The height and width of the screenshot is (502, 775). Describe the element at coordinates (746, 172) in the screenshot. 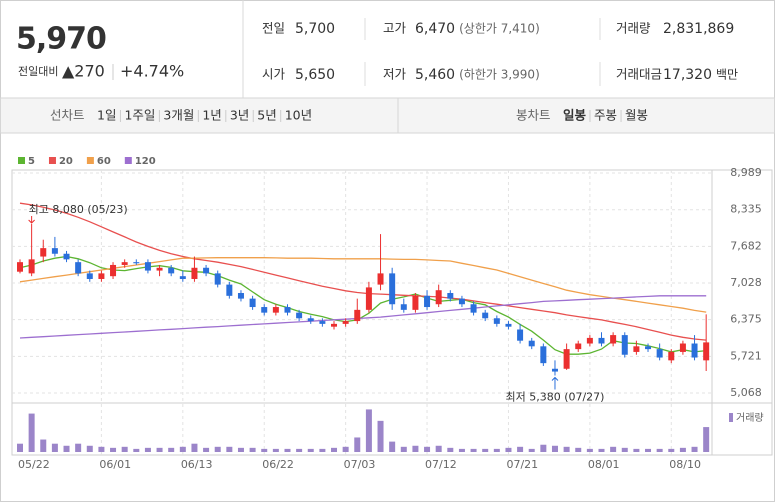

I see `y-tick-label: 8,989` at that location.